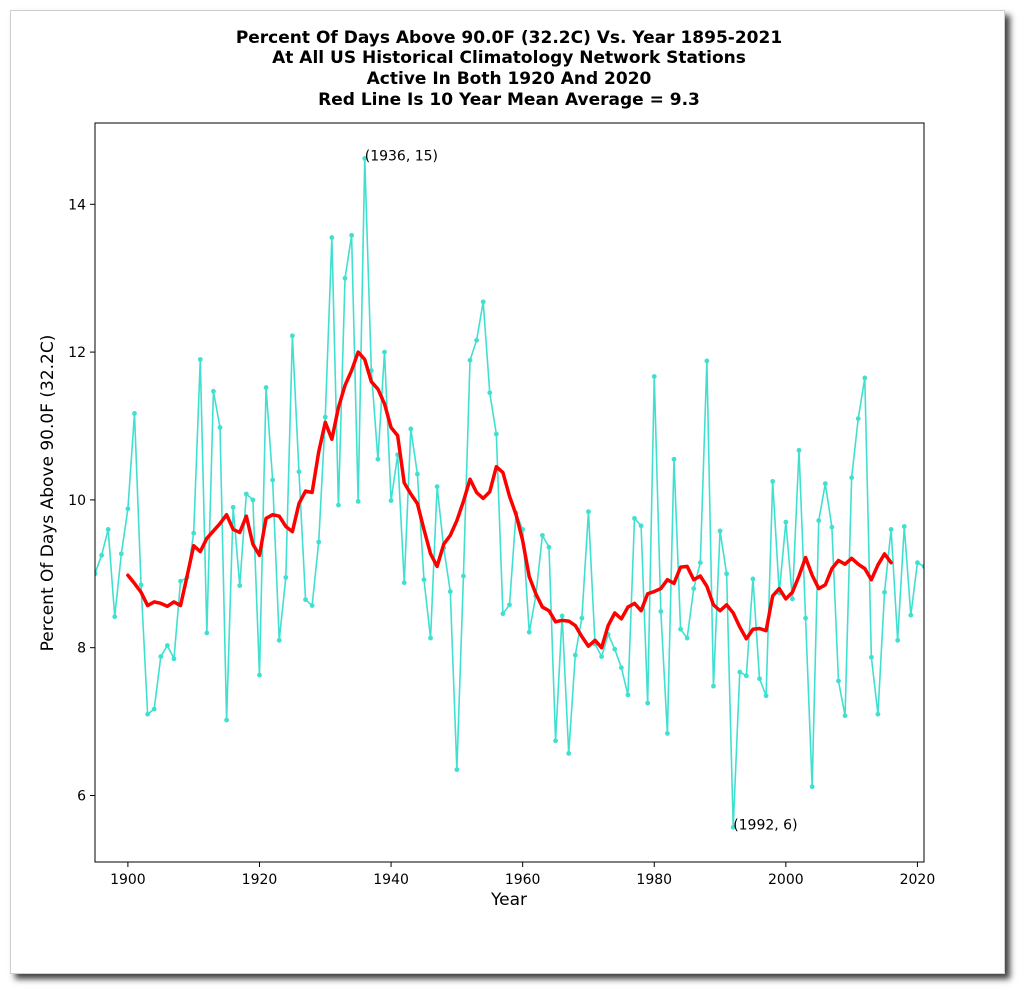 The image size is (1024, 990). What do you see at coordinates (77, 353) in the screenshot?
I see `y-tick-label: 12` at bounding box center [77, 353].